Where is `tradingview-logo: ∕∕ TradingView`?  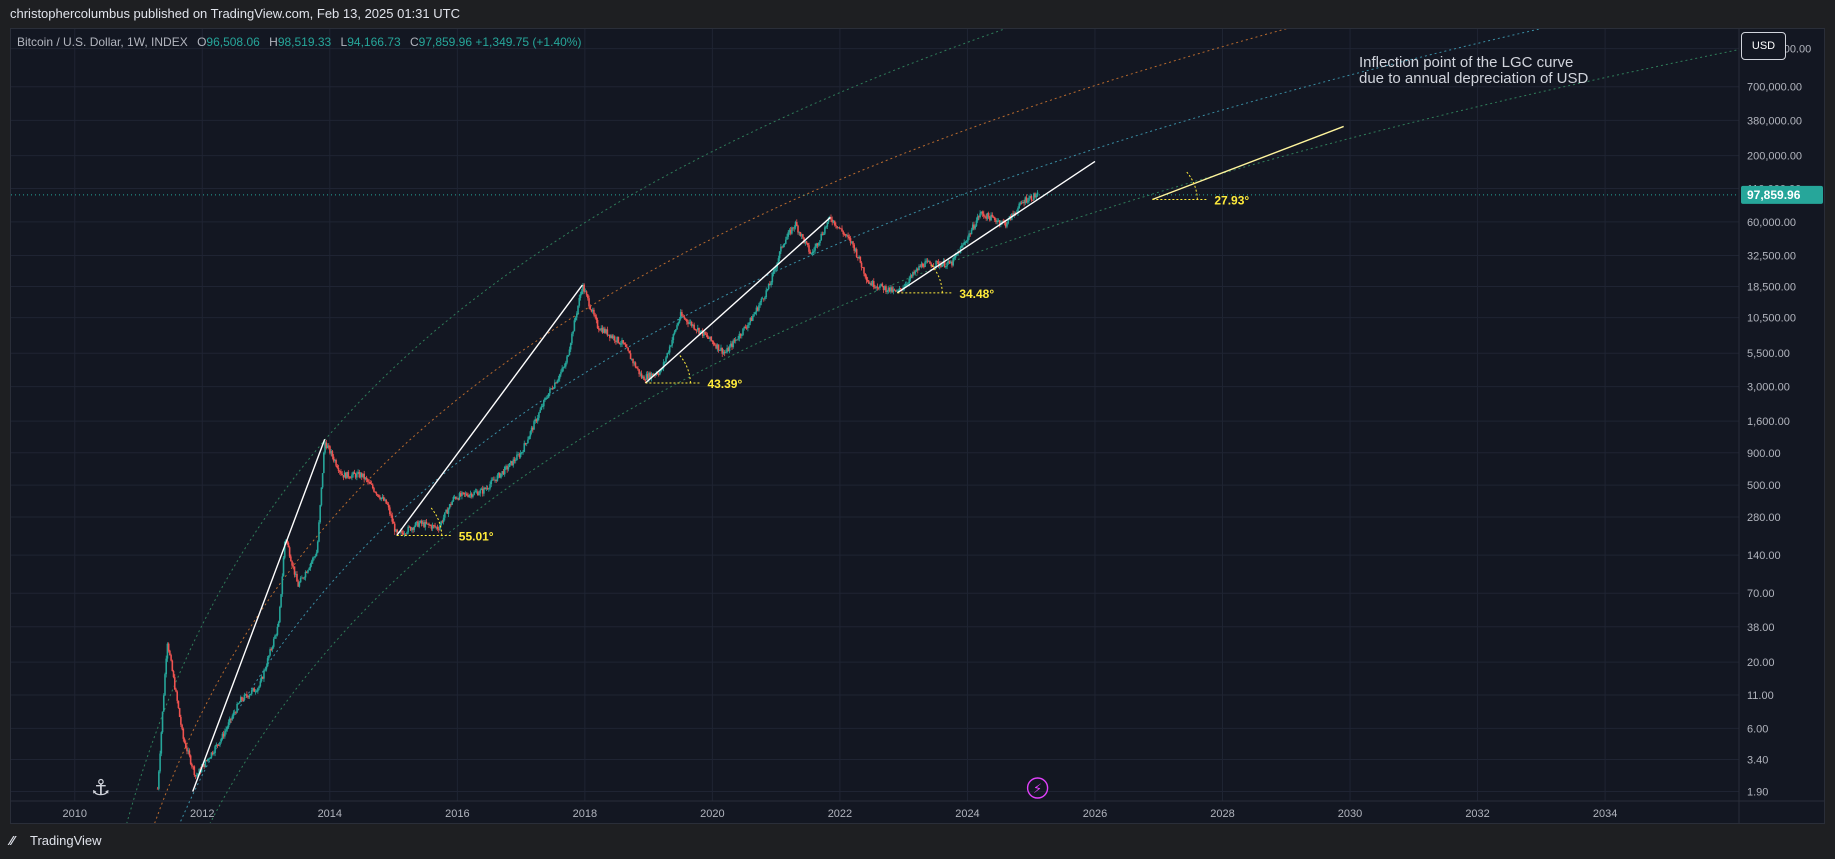
tradingview-logo: ∕∕ TradingView is located at coordinates (56, 840).